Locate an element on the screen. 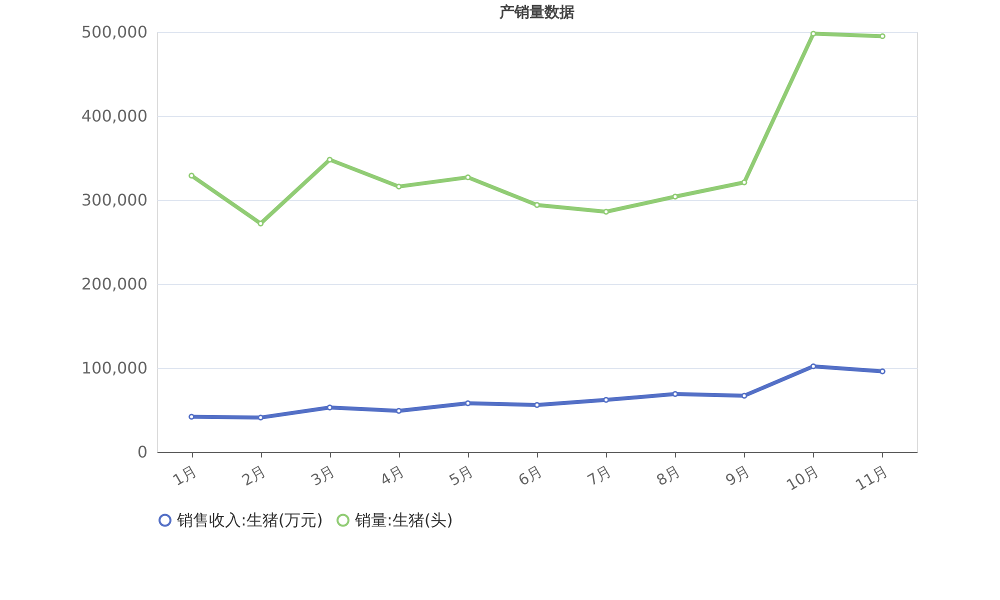  x-tick-label: 4月 is located at coordinates (392, 476).